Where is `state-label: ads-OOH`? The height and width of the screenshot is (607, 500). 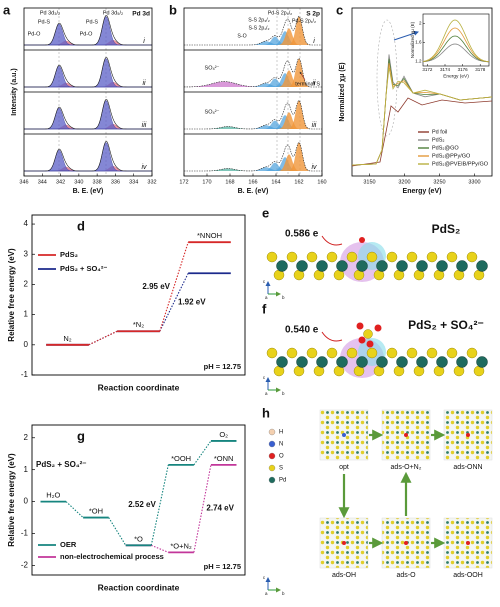
state-label: ads-OOH is located at coordinates (468, 575).